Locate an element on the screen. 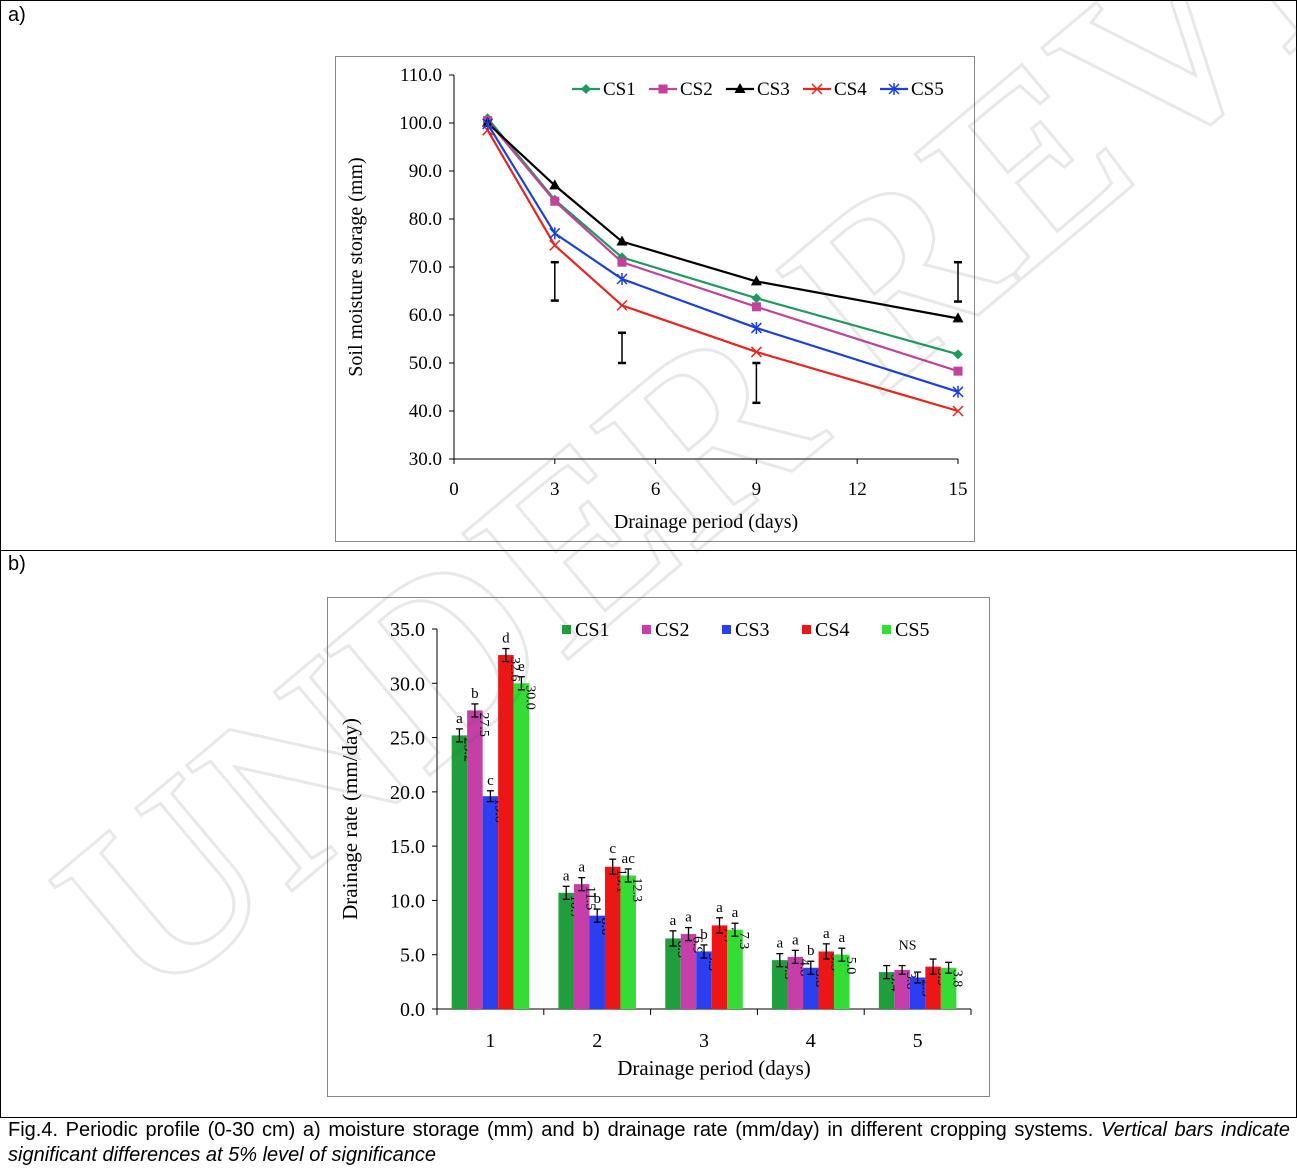 This screenshot has width=1297, height=1169. chart-a-legend-item-cs3: CS3 is located at coordinates (758, 89).